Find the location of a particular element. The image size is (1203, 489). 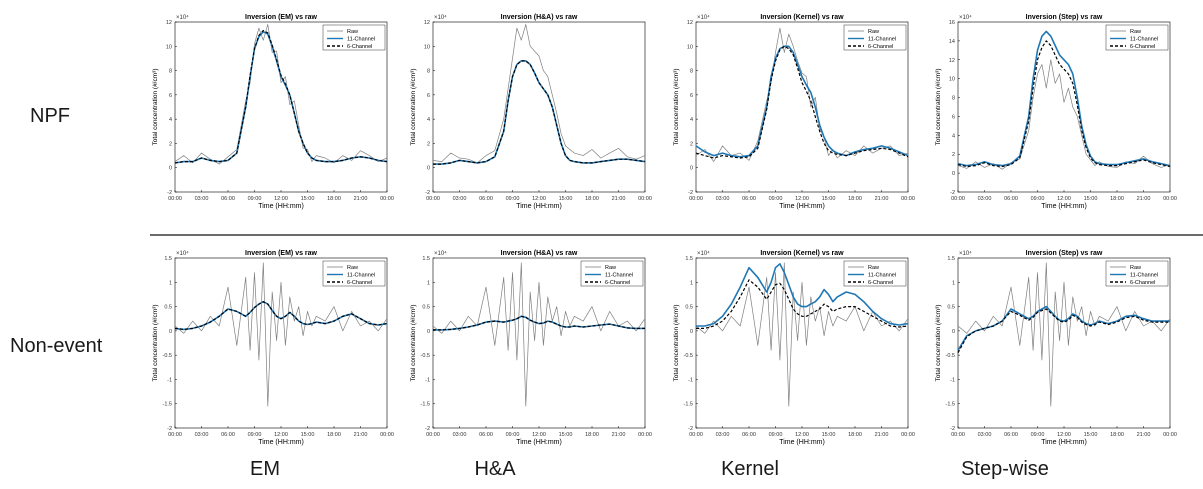

y-tick-label: 2 is located at coordinates (953, 155).